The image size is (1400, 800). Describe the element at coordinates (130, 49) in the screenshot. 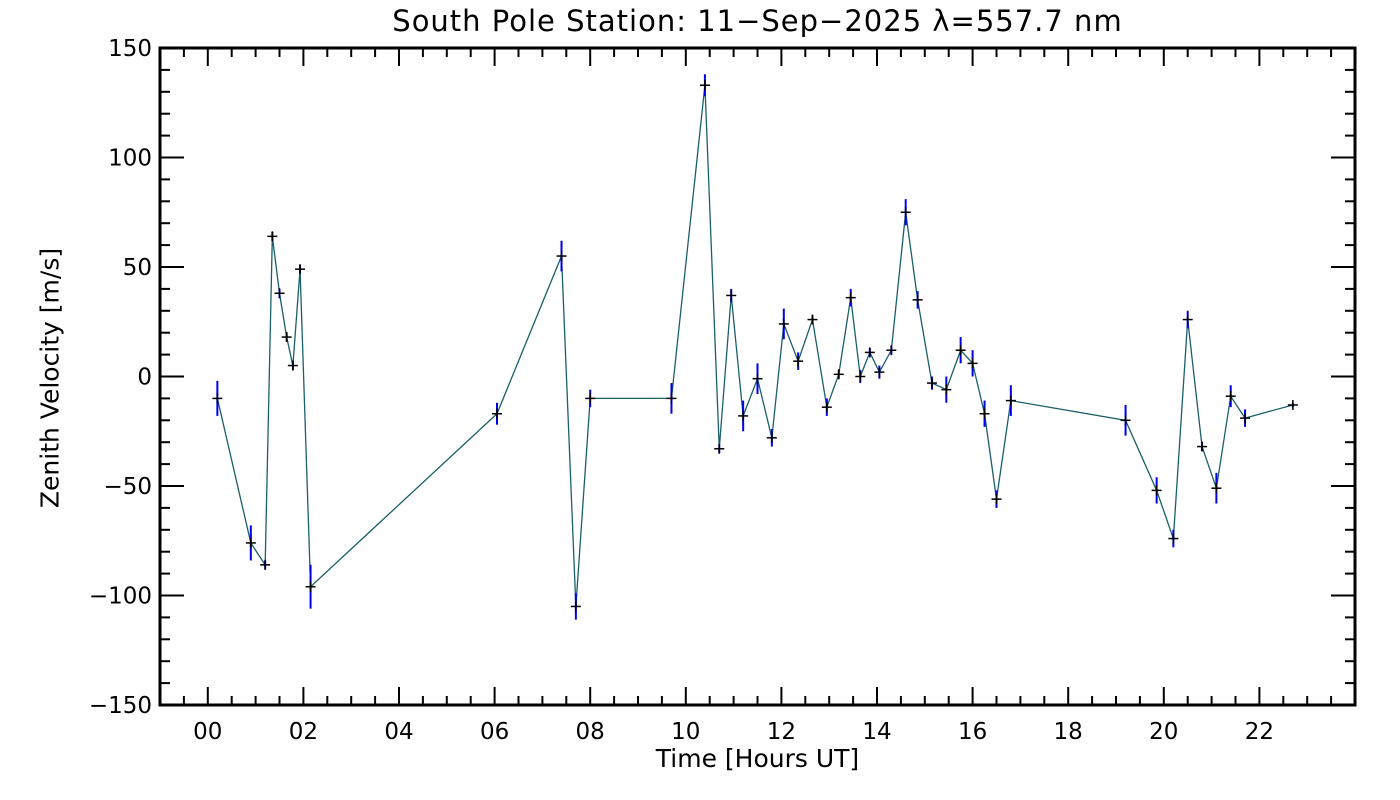

I see `y-tick-label: 150` at that location.